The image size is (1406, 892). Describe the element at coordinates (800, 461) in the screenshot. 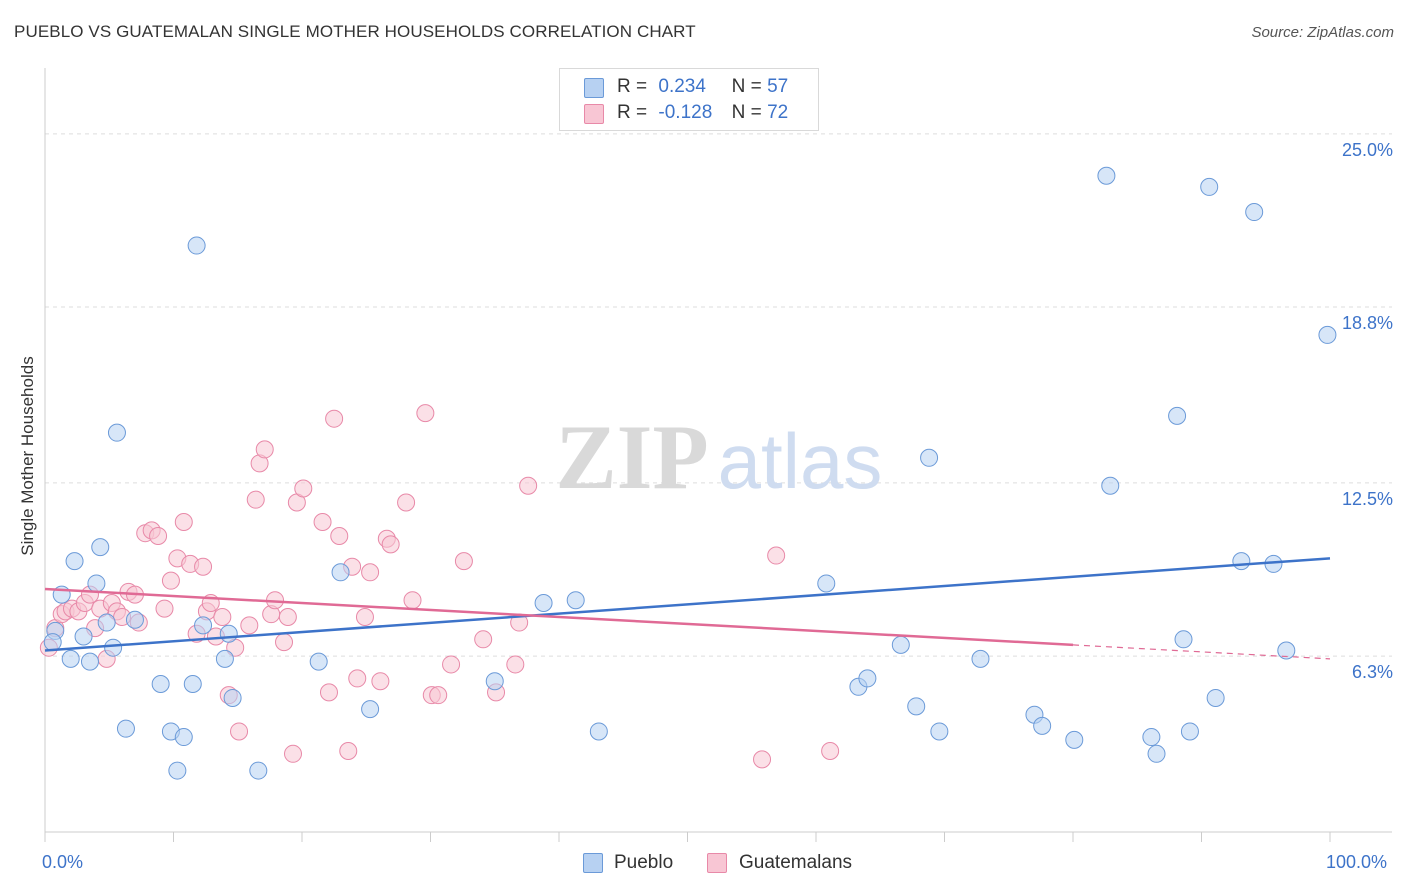

I see `watermark-atlas: atlas` at that location.